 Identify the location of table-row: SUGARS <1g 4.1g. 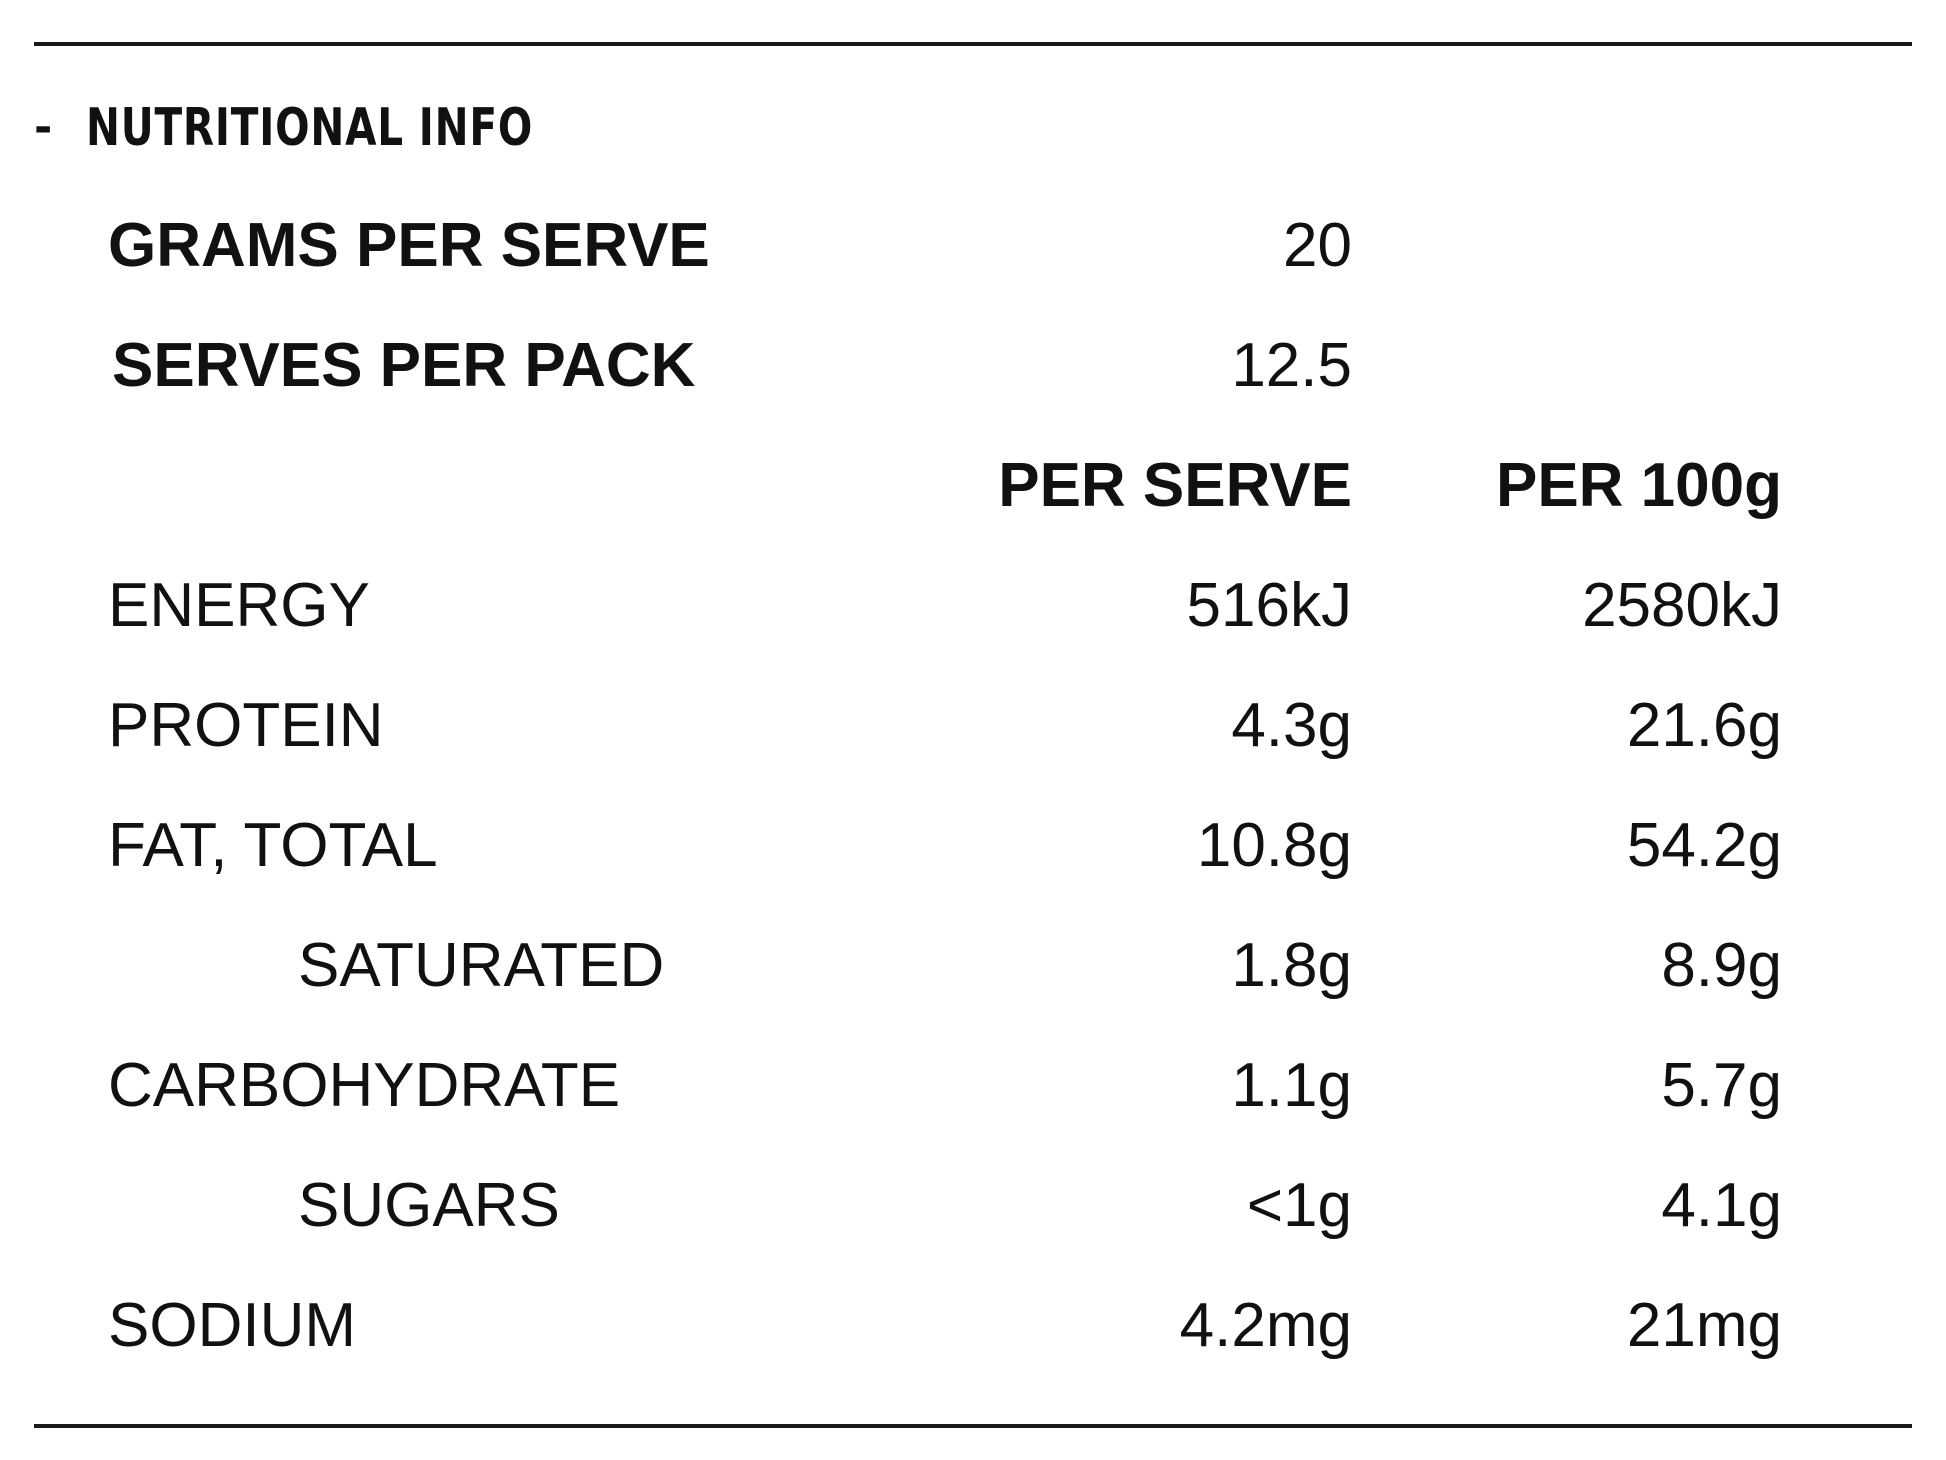
(973, 1206).